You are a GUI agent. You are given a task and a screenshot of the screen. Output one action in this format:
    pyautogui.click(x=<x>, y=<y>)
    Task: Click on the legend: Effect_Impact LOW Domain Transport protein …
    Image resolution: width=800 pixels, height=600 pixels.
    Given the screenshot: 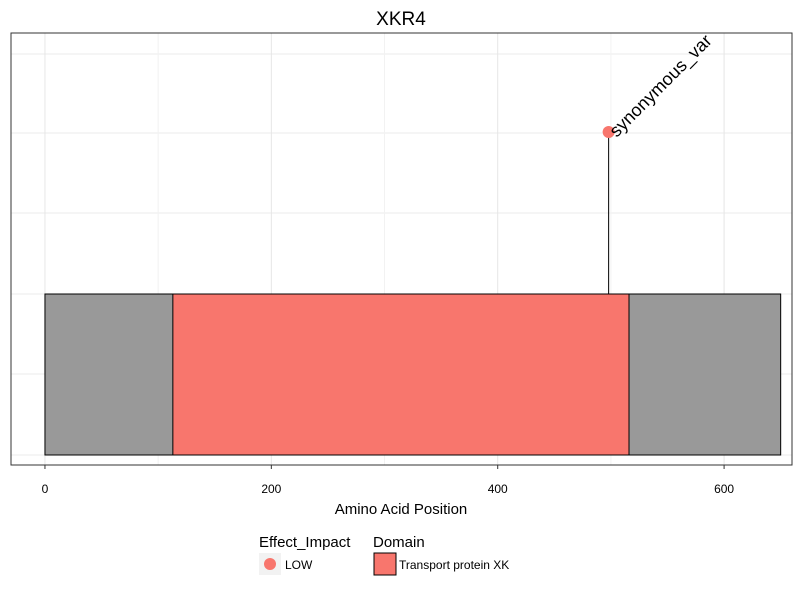 What is the action you would take?
    pyautogui.click(x=384, y=555)
    